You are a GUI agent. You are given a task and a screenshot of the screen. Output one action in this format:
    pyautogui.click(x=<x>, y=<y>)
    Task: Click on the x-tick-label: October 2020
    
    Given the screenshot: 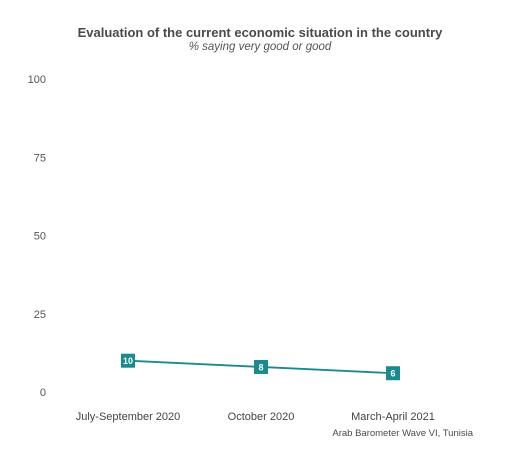 What is the action you would take?
    pyautogui.click(x=261, y=417)
    